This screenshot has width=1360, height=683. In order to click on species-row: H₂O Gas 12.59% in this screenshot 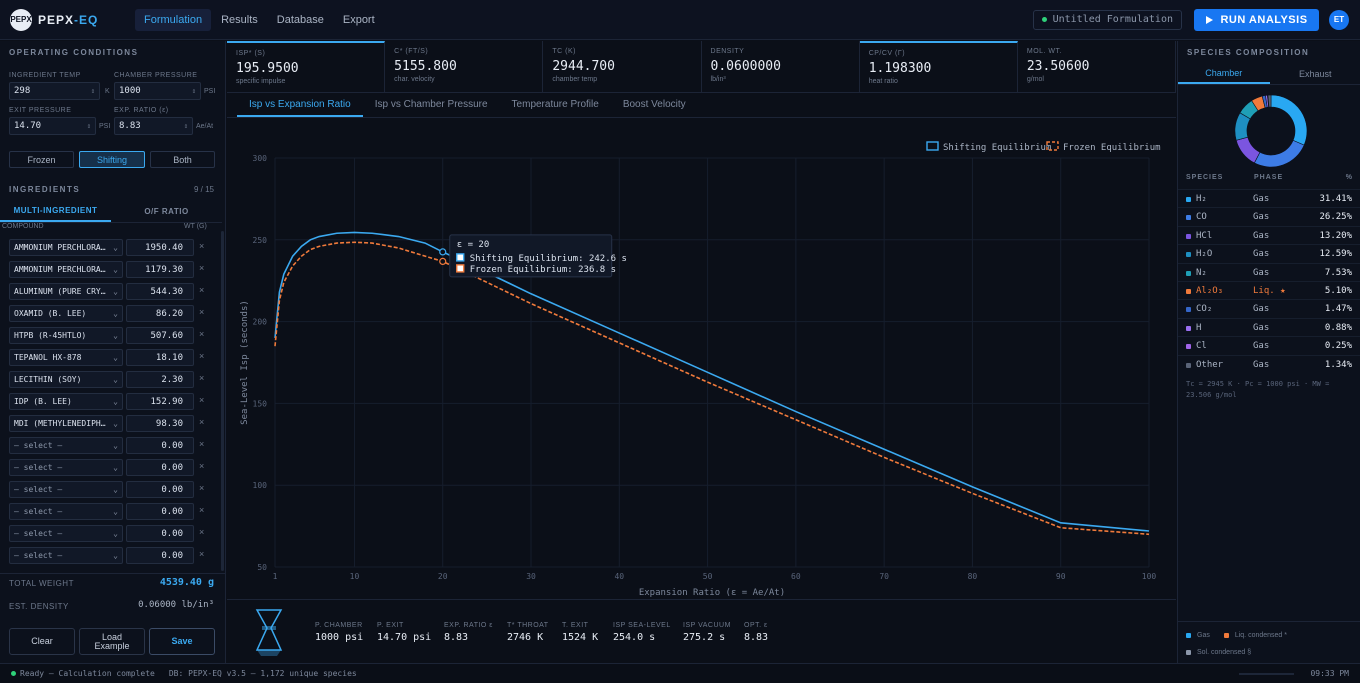, I will do `click(1269, 253)`.